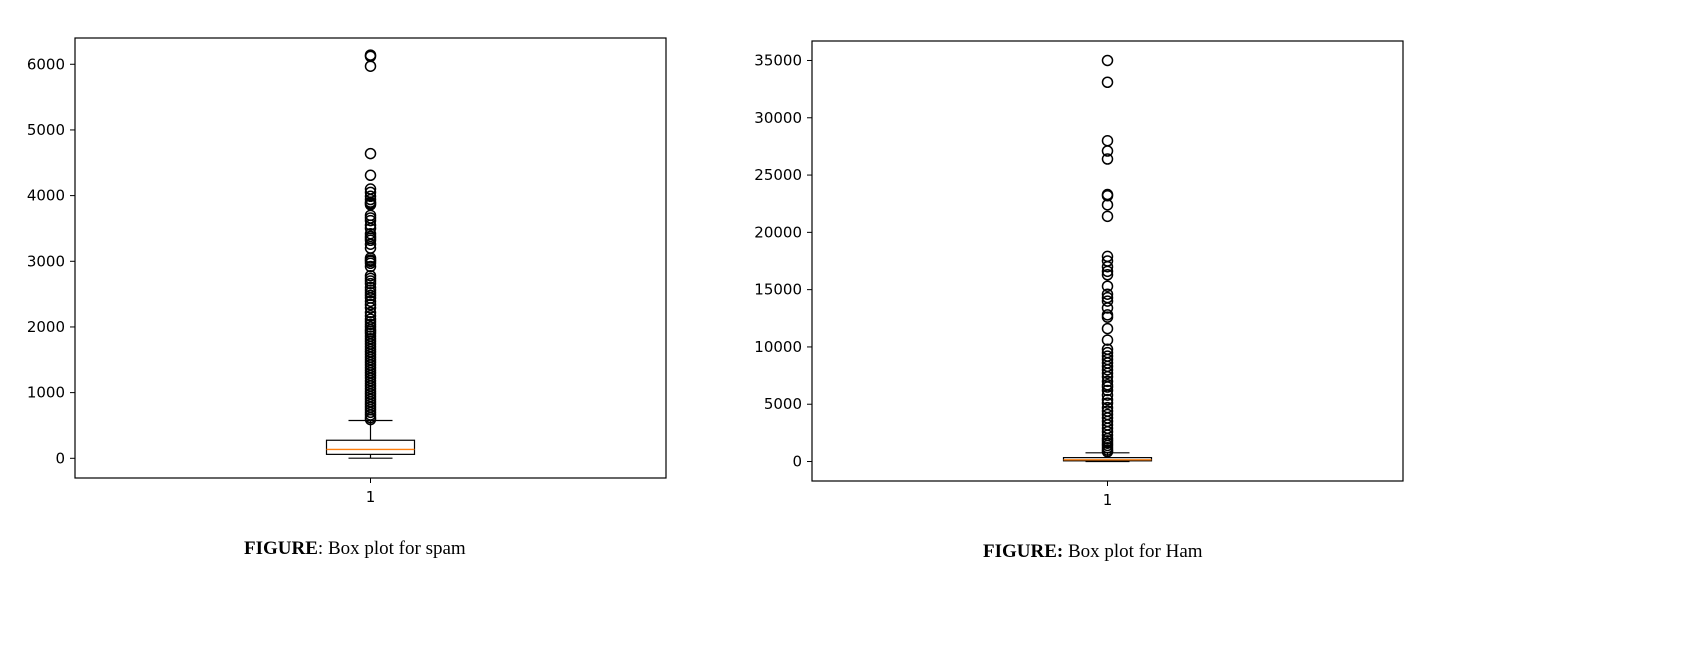 This screenshot has width=1690, height=666. I want to click on y-tick-label: 15000, so click(778, 290).